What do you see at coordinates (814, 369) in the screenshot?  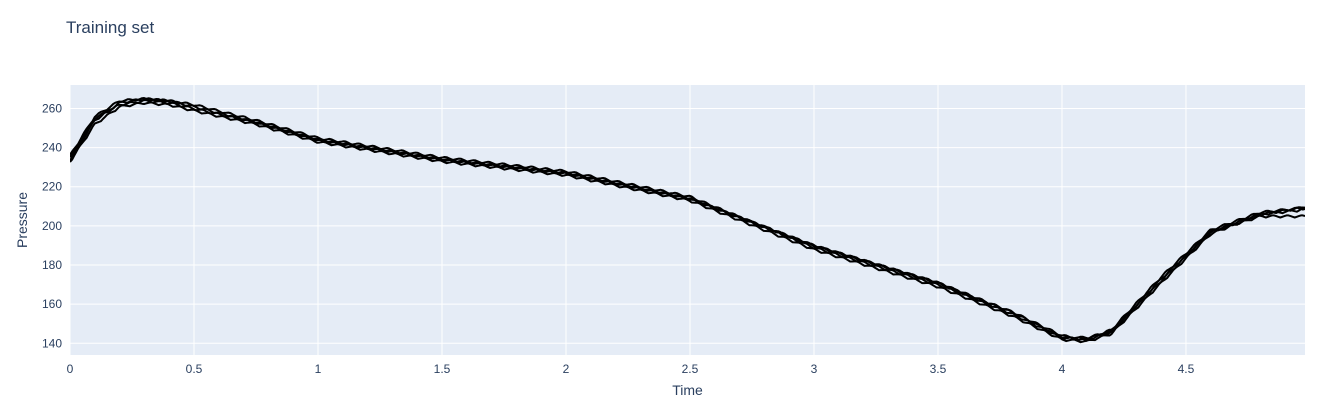 I see `x-tick-label: 3` at bounding box center [814, 369].